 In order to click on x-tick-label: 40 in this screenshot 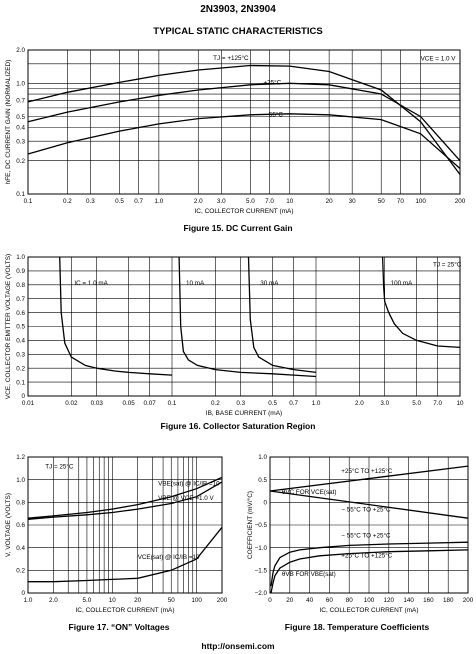, I will do `click(310, 600)`.